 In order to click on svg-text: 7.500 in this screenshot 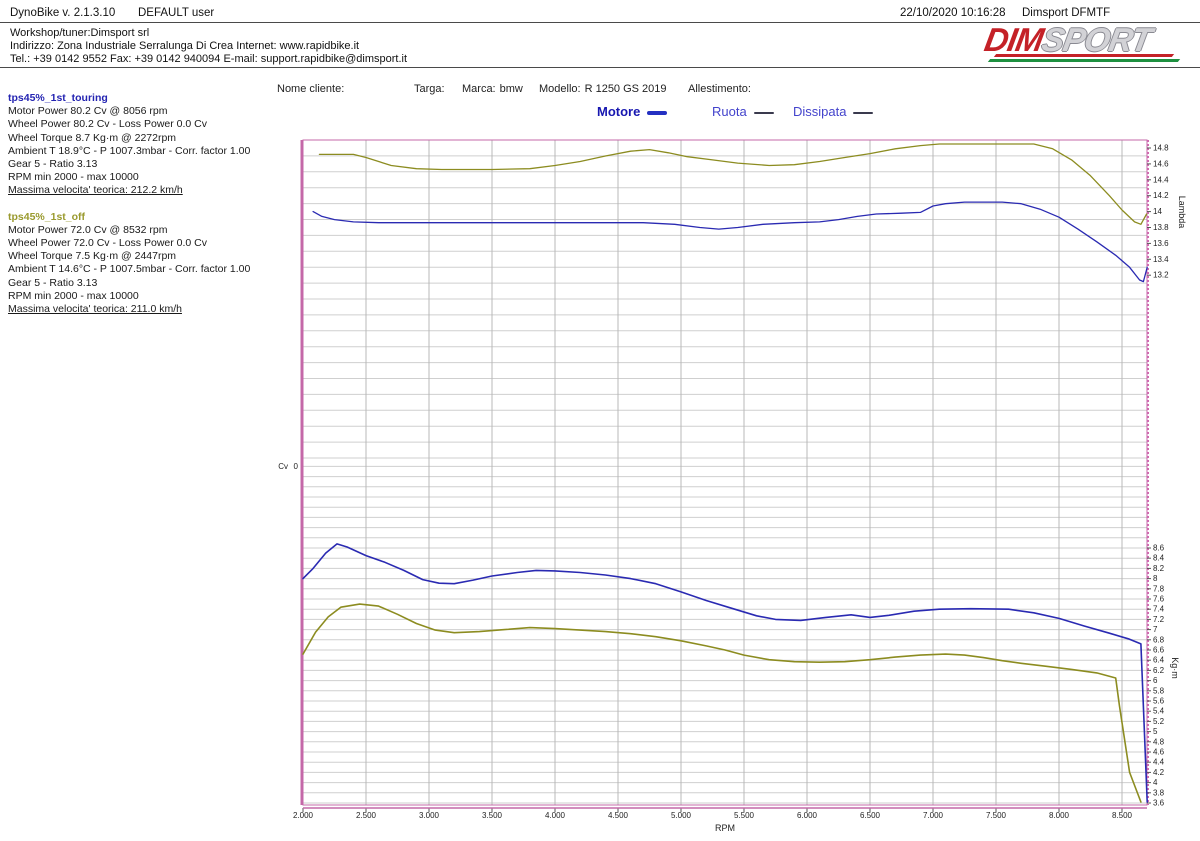, I will do `click(996, 815)`.